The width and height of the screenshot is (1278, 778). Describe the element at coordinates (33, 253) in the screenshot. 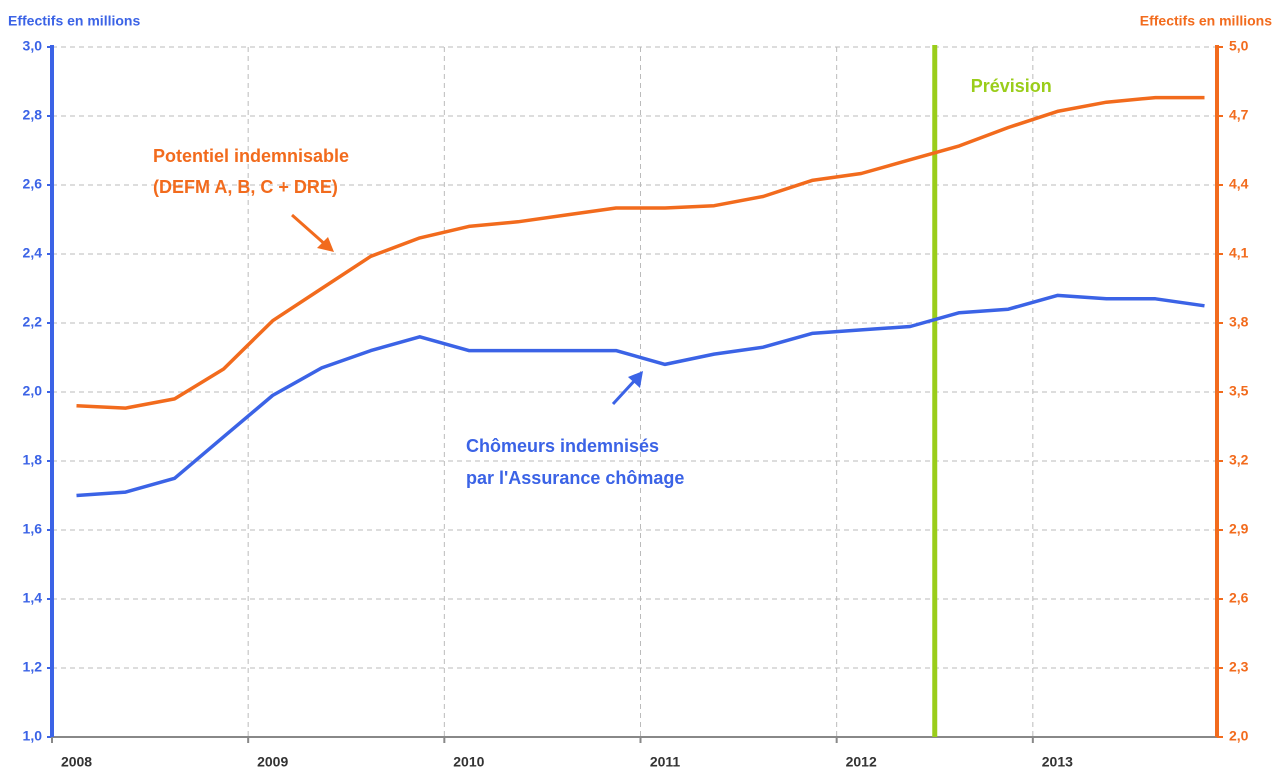

I see `y-tick-label: 2,4` at that location.